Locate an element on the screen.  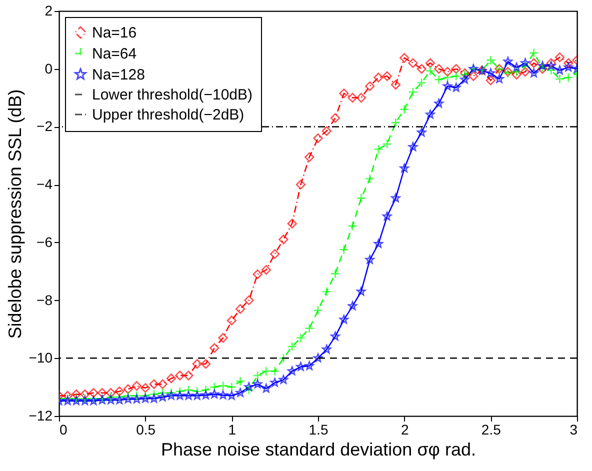
y-tick-label: −10 is located at coordinates (40, 358).